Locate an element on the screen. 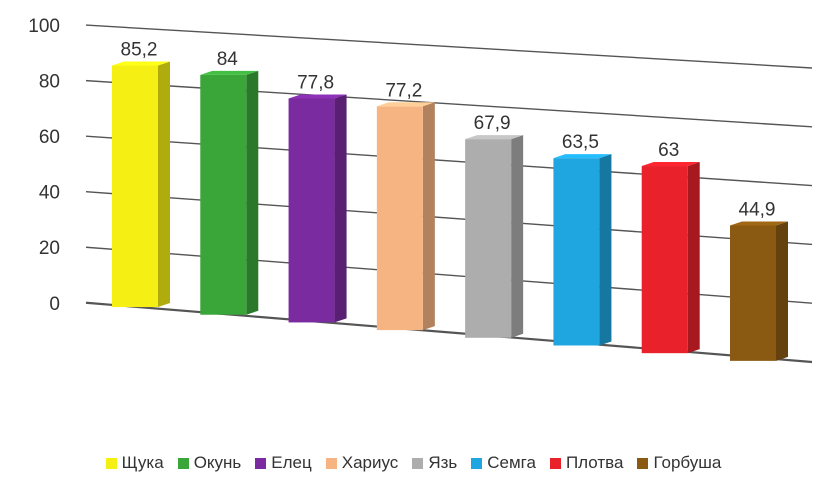  y-axis: 0 20 40 60 80 100 is located at coordinates (44, 165).